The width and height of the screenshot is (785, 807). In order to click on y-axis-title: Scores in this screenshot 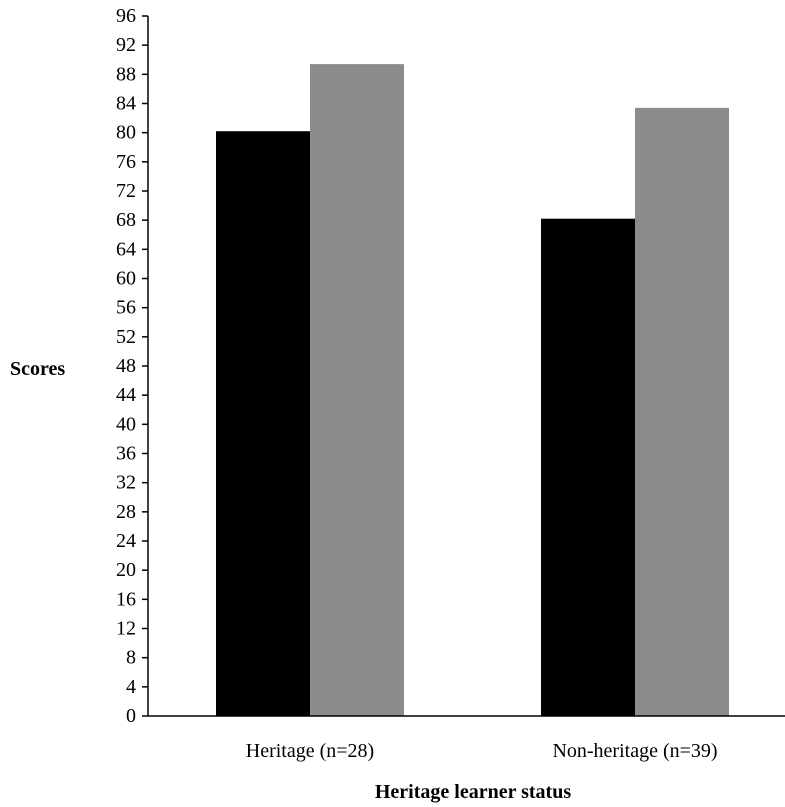, I will do `click(37, 369)`.